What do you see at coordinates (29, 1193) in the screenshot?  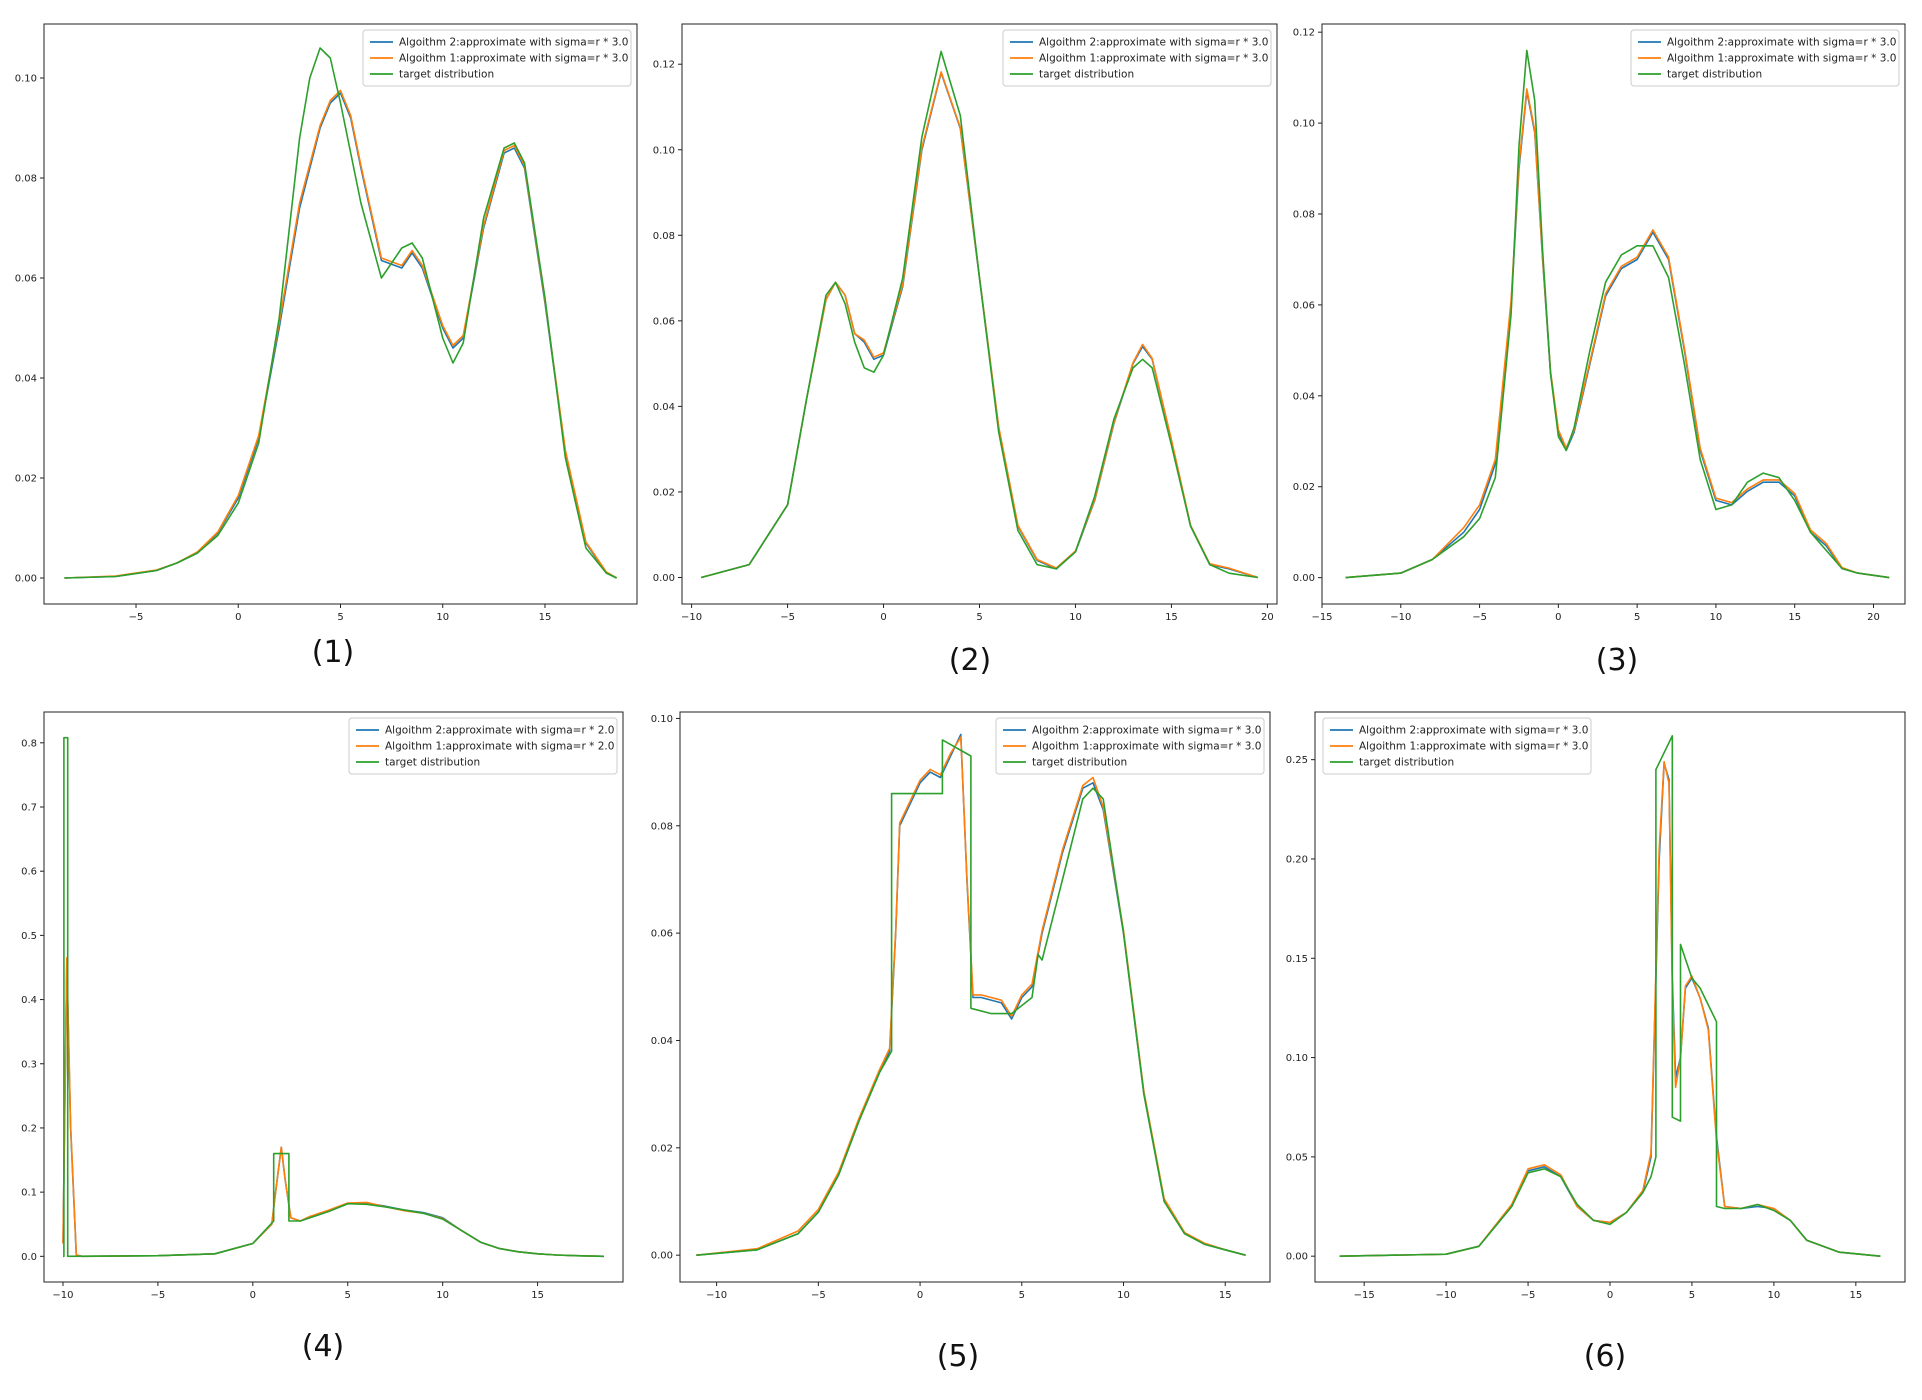 I see `y-tick-label: 0.1` at bounding box center [29, 1193].